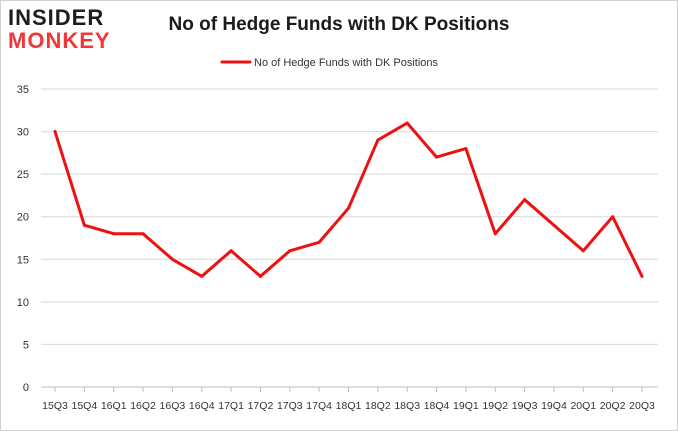 Image resolution: width=678 pixels, height=431 pixels. What do you see at coordinates (231, 406) in the screenshot?
I see `x-tick-label: 17Q1` at bounding box center [231, 406].